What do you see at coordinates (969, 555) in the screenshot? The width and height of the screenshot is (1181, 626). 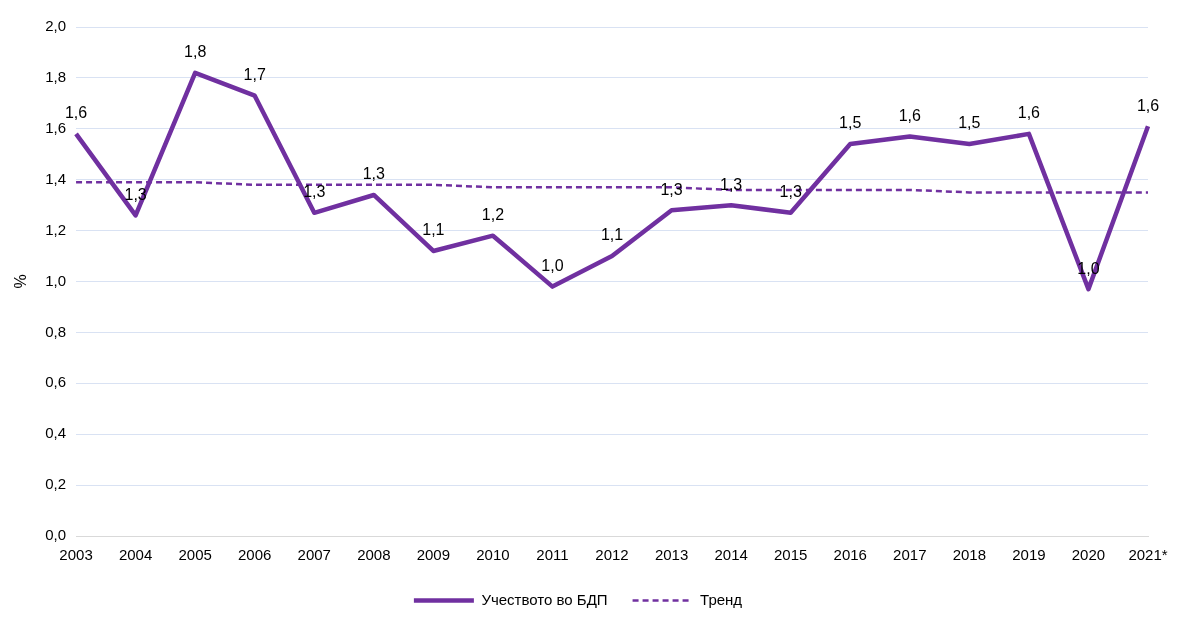 I see `x-tick-label: 2018` at bounding box center [969, 555].